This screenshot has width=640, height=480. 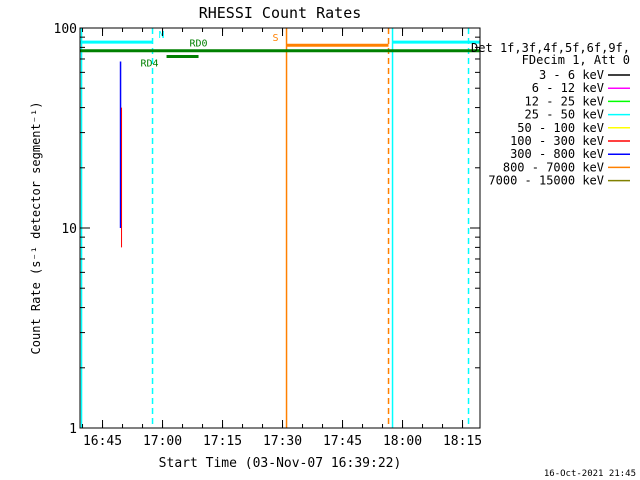 What do you see at coordinates (69, 229) in the screenshot?
I see `y-tick-label: 10` at bounding box center [69, 229].